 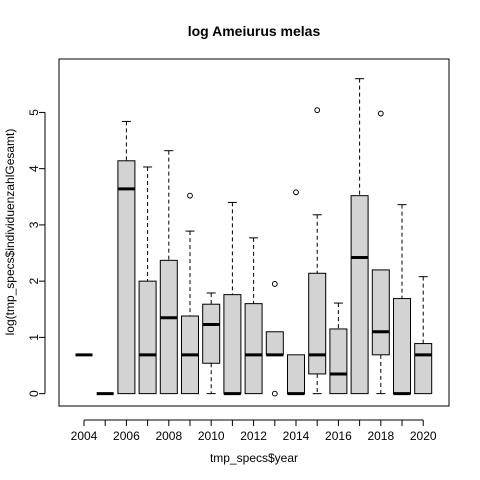 What do you see at coordinates (317, 251) in the screenshot?
I see `box-2015` at bounding box center [317, 251].